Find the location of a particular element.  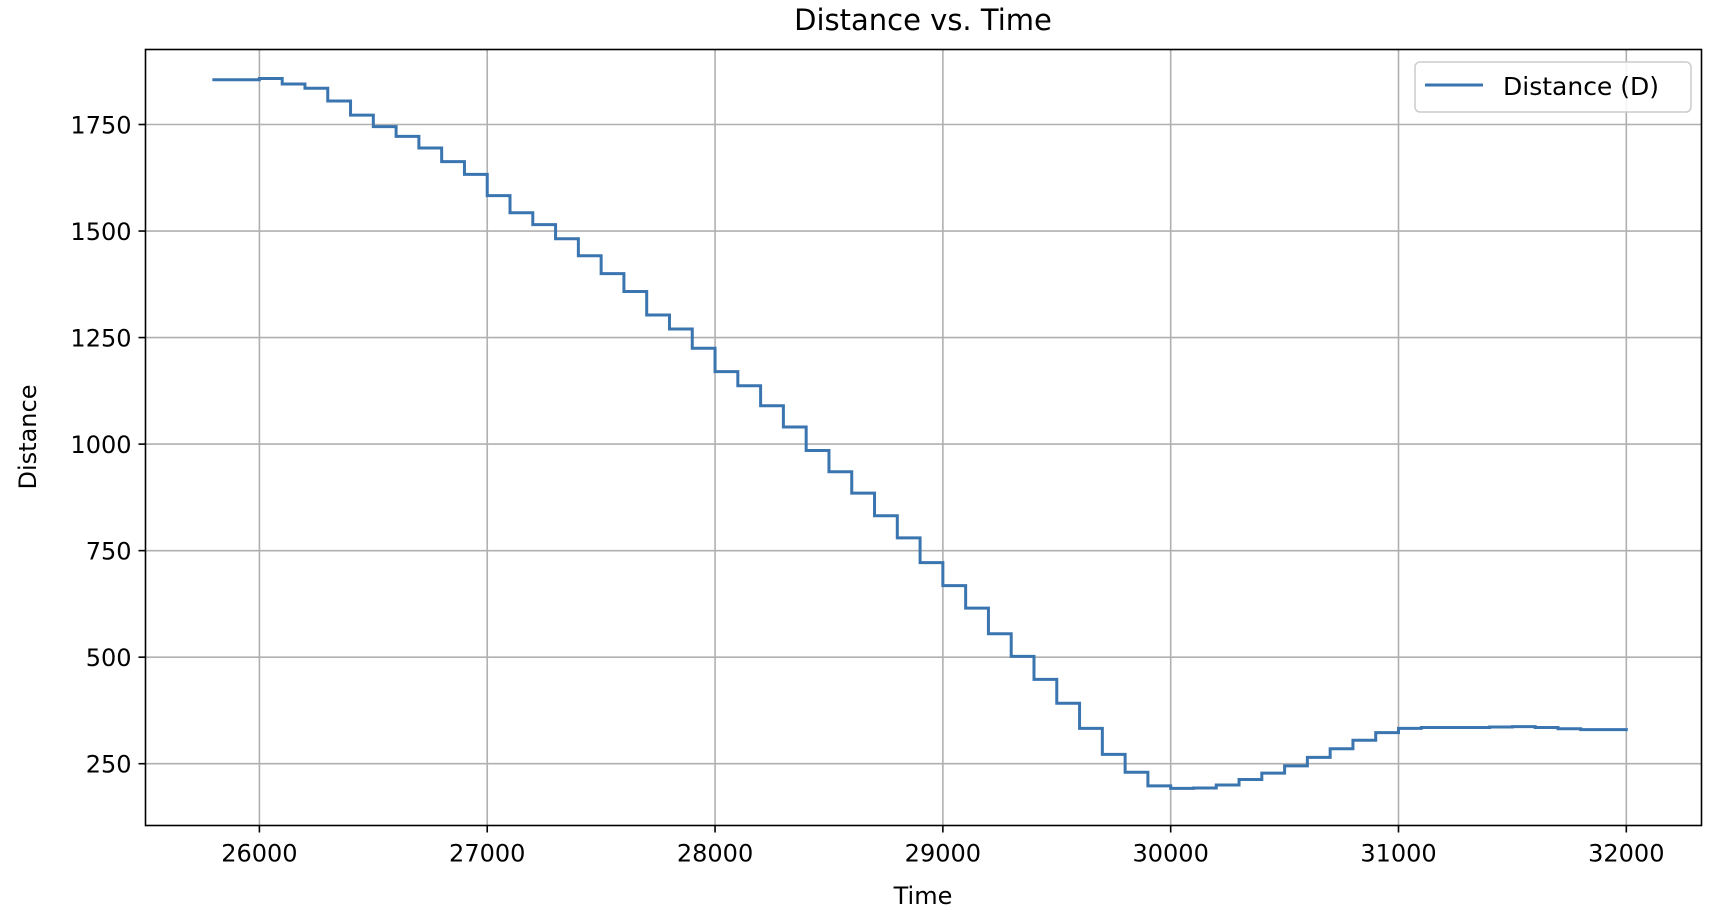

x-axis-label: Time is located at coordinates (923, 896).